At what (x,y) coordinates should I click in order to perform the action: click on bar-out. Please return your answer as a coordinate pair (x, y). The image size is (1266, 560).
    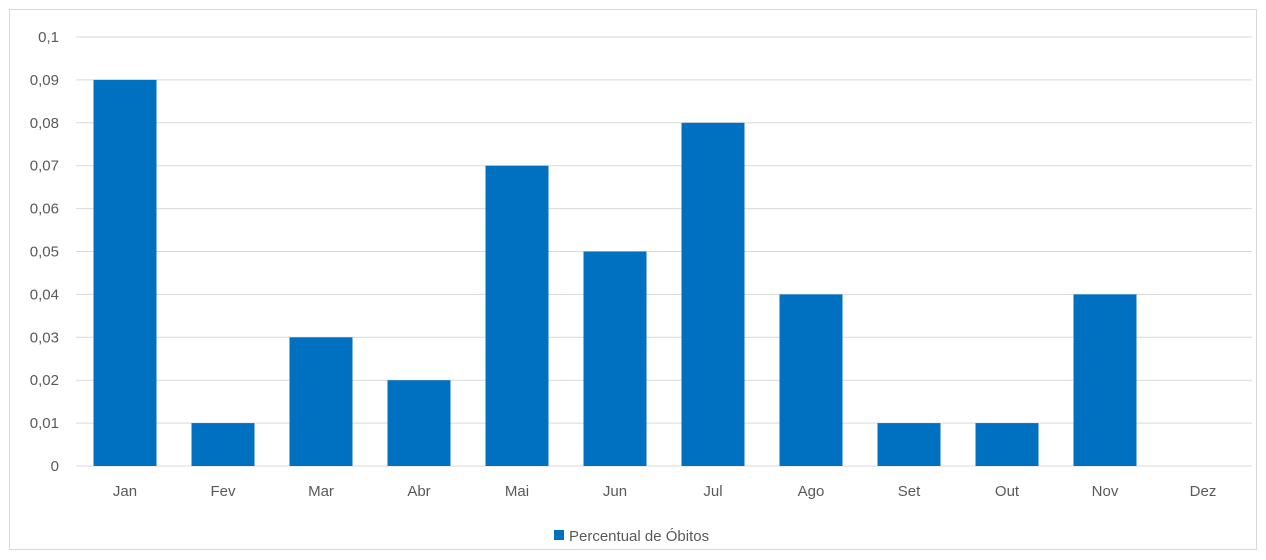
    Looking at the image, I should click on (1007, 444).